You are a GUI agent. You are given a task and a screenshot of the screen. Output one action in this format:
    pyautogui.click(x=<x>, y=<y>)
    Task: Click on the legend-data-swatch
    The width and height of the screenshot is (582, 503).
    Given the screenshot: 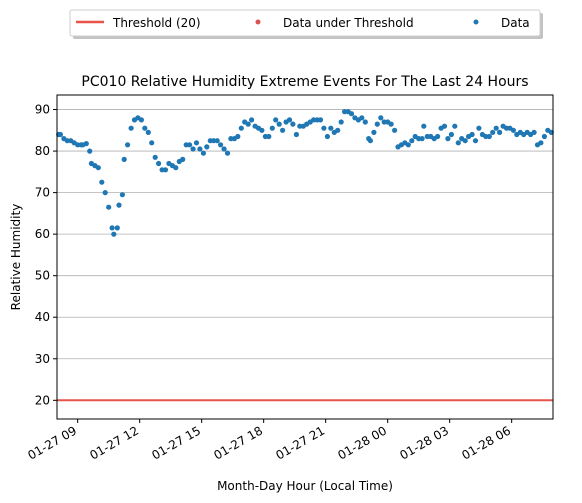 What is the action you would take?
    pyautogui.click(x=476, y=22)
    